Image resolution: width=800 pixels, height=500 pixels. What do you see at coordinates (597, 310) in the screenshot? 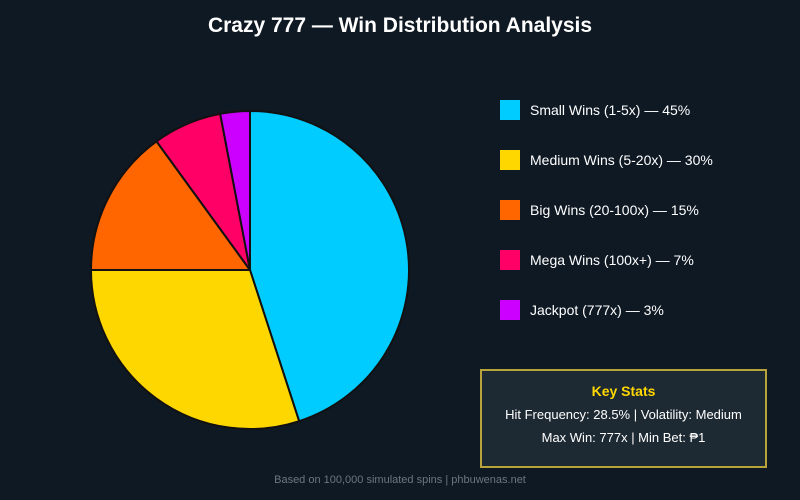
I see `legend-label: Jackpot (777x) — 3%` at bounding box center [597, 310].